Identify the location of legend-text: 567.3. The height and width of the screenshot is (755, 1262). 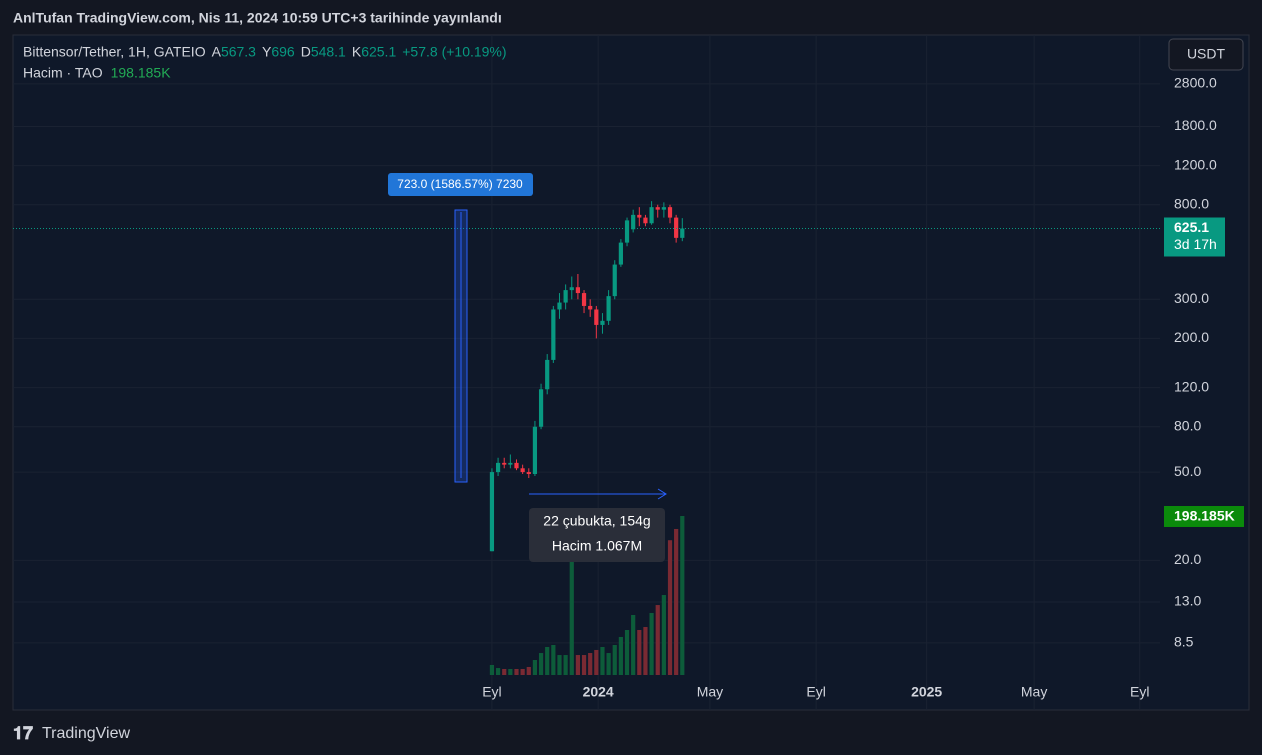
(238, 52).